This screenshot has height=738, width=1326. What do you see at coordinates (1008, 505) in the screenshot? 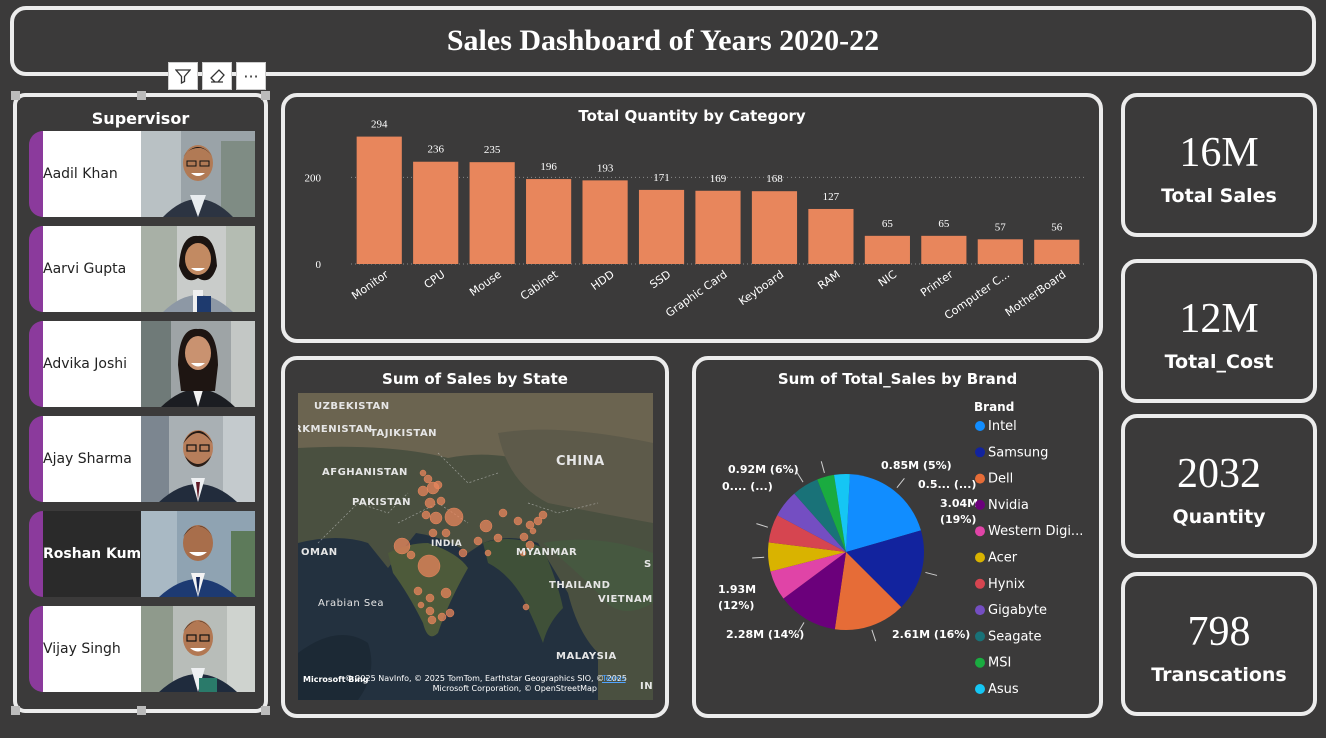
I see `legend-label: Nvidia` at bounding box center [1008, 505].